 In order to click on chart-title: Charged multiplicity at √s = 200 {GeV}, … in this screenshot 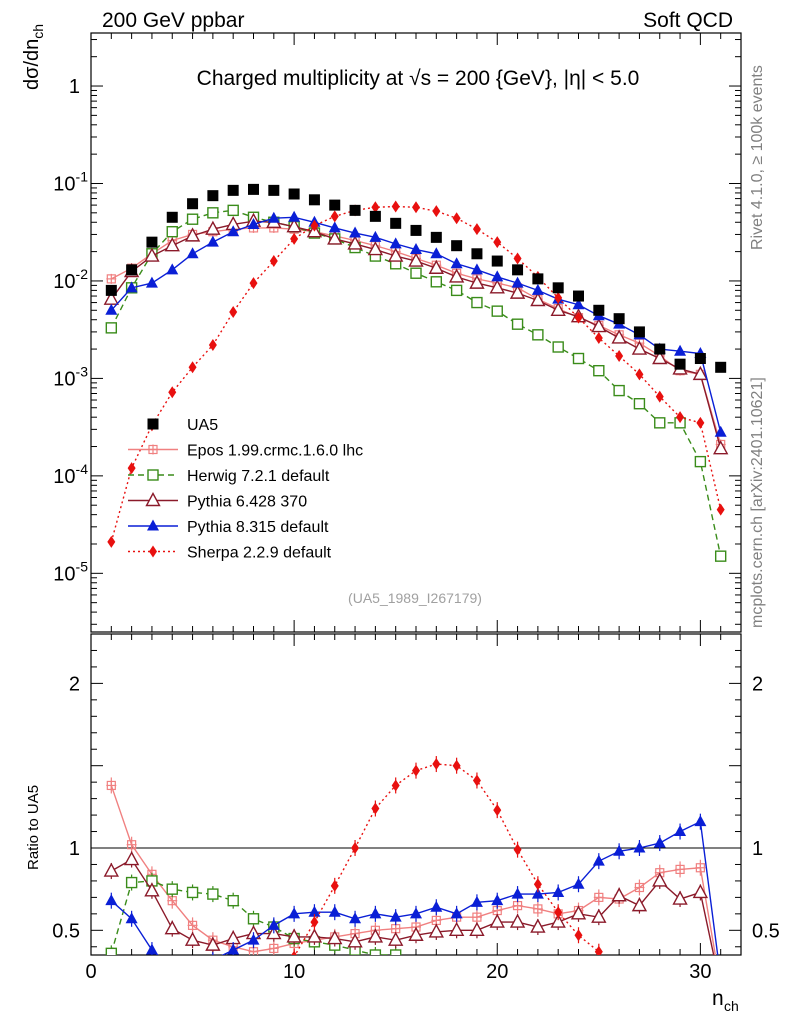, I will do `click(418, 78)`.